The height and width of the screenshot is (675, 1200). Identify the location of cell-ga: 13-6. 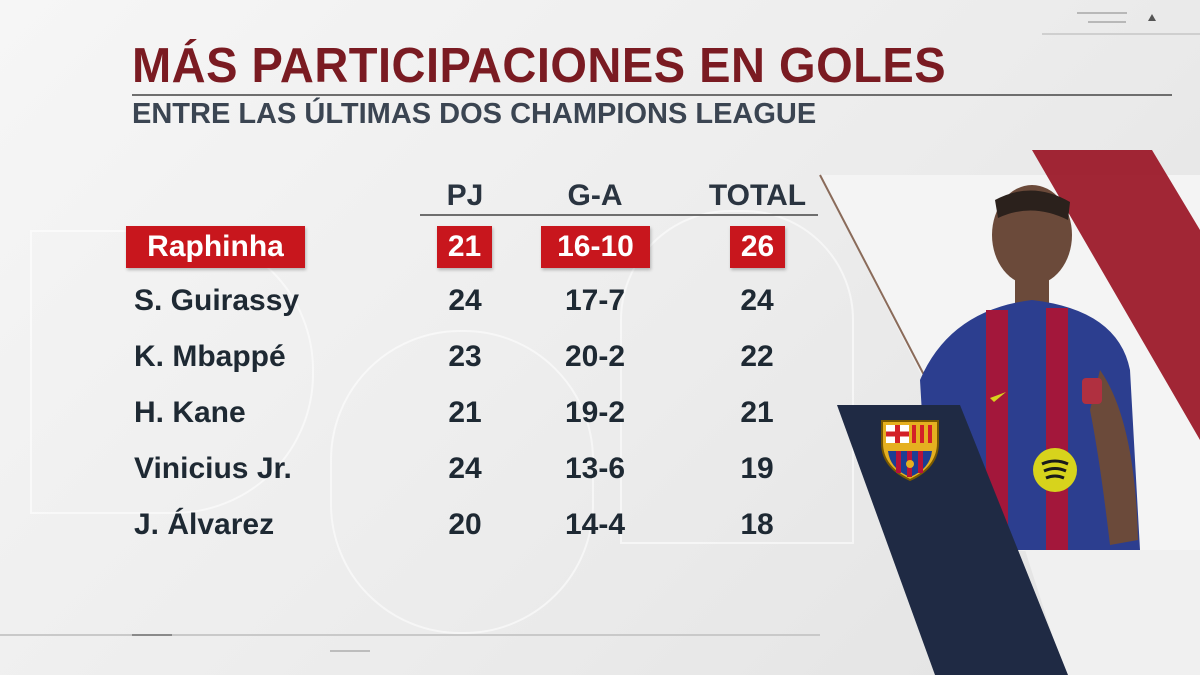
(595, 468).